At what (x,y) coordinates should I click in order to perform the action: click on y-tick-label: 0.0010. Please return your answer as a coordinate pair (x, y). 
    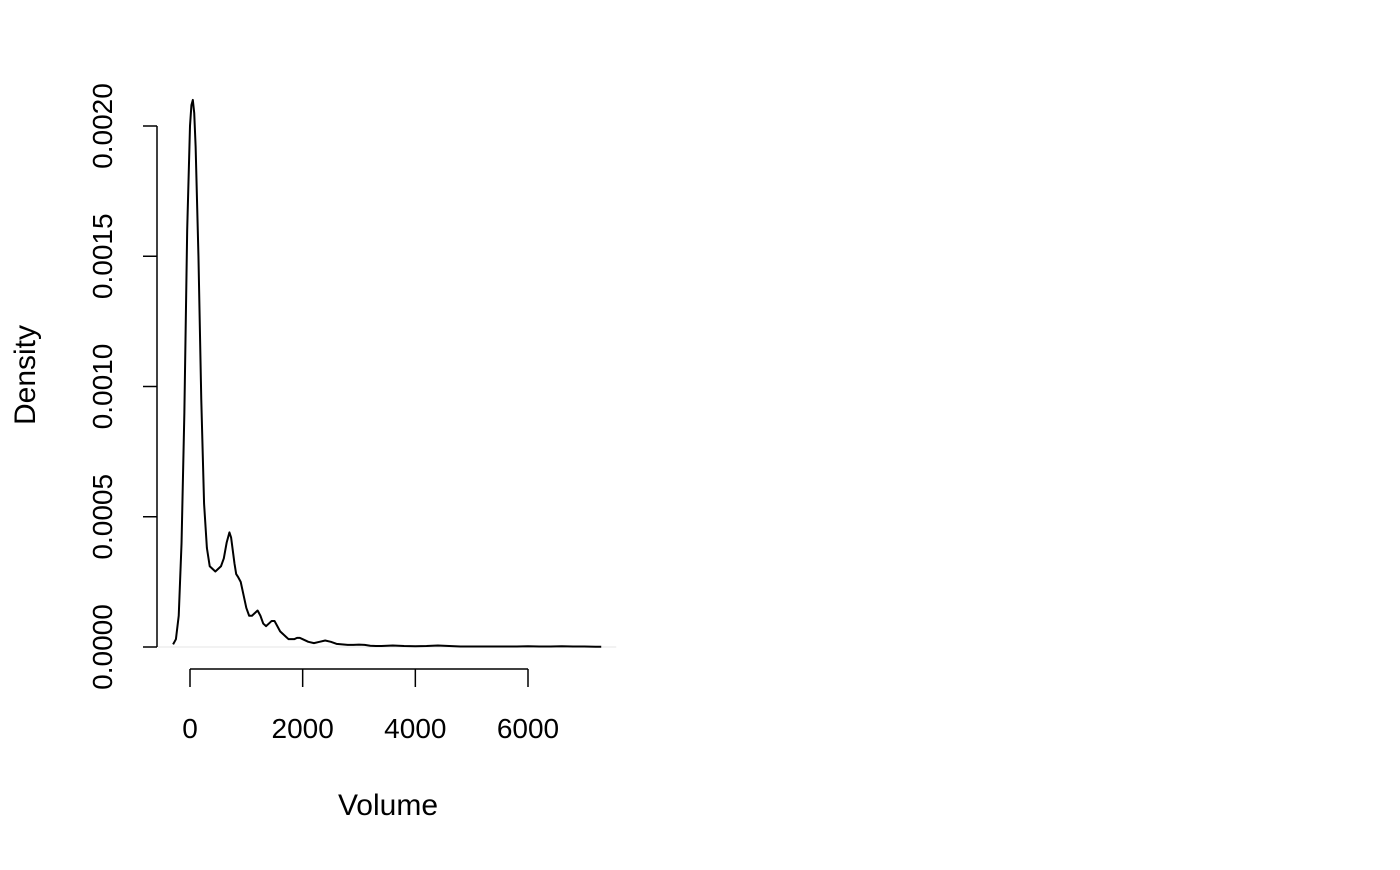
    Looking at the image, I should click on (102, 387).